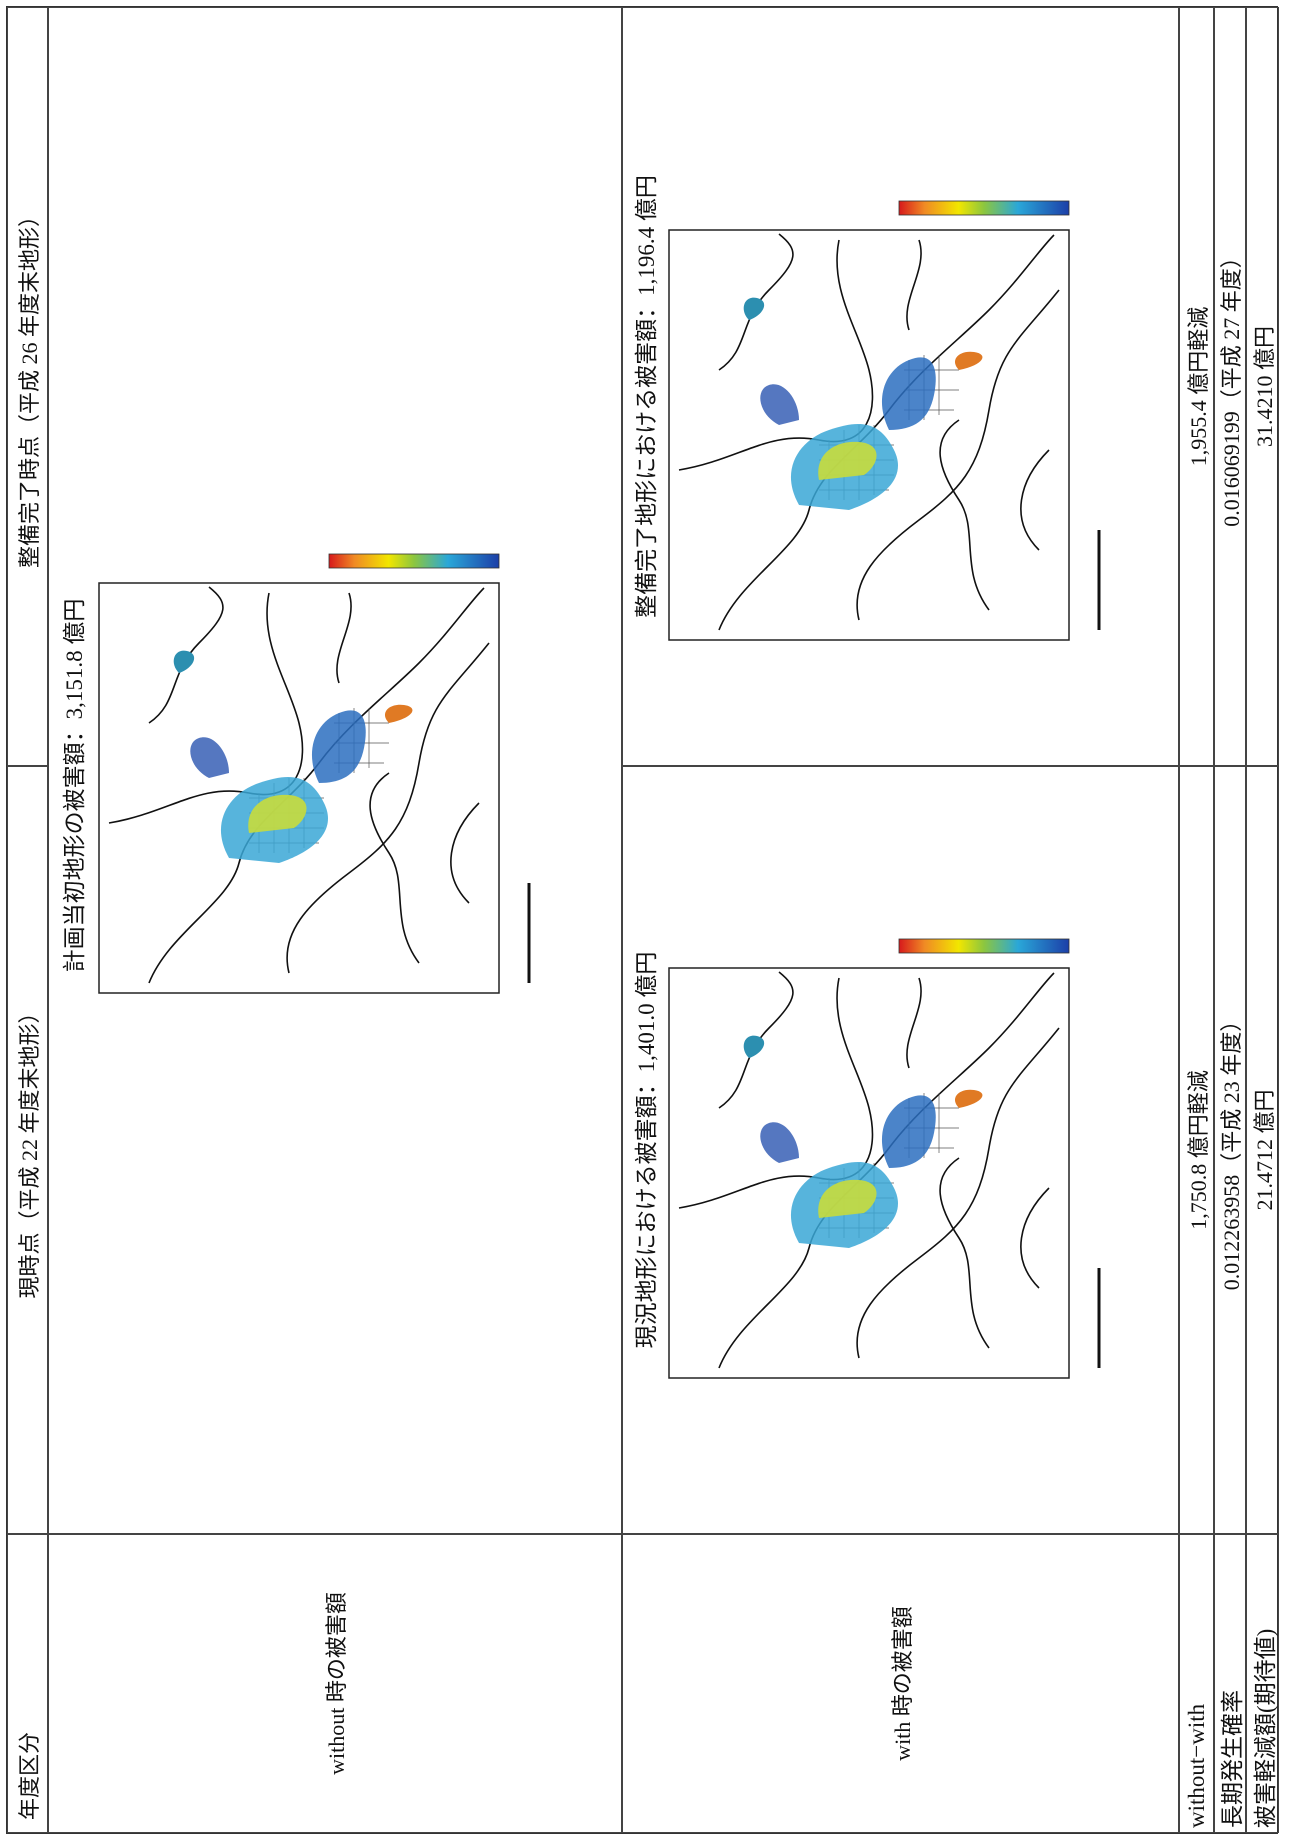 The height and width of the screenshot is (1843, 1289). I want to click on value-cell: 31.4210 億円, so click(1262, 386).